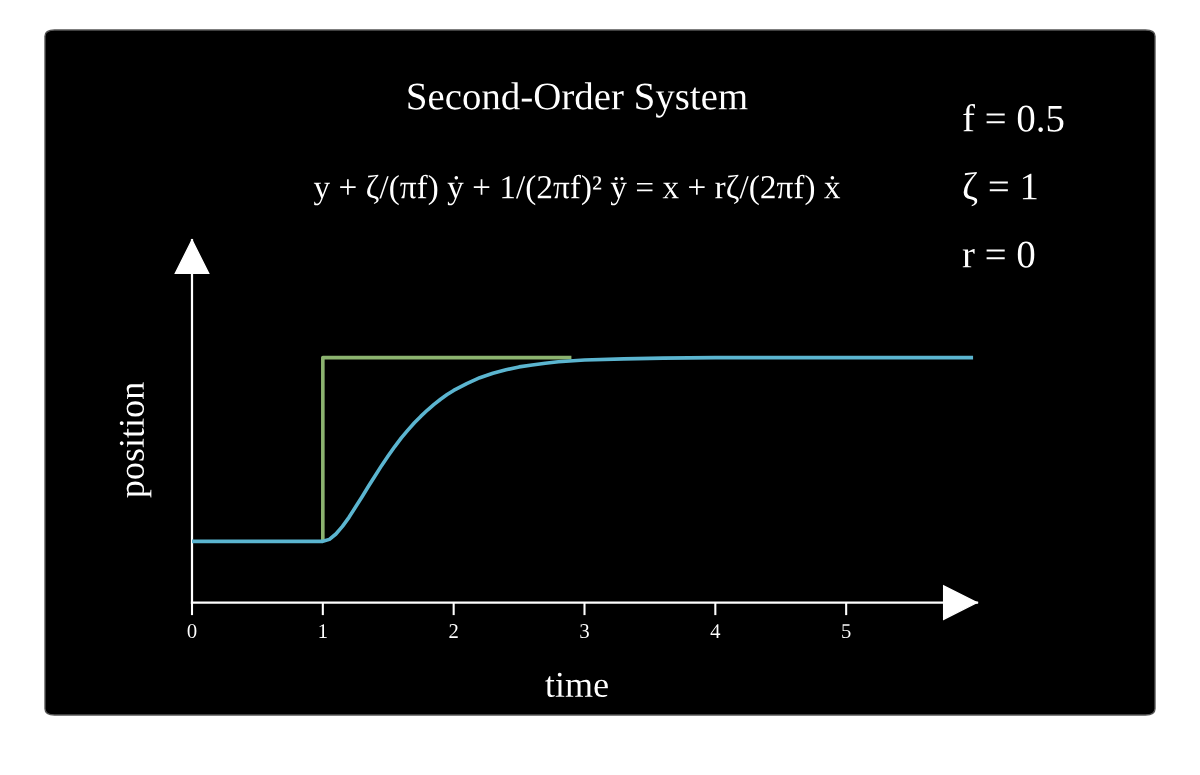  I want to click on text: r = 0, so click(998, 254).